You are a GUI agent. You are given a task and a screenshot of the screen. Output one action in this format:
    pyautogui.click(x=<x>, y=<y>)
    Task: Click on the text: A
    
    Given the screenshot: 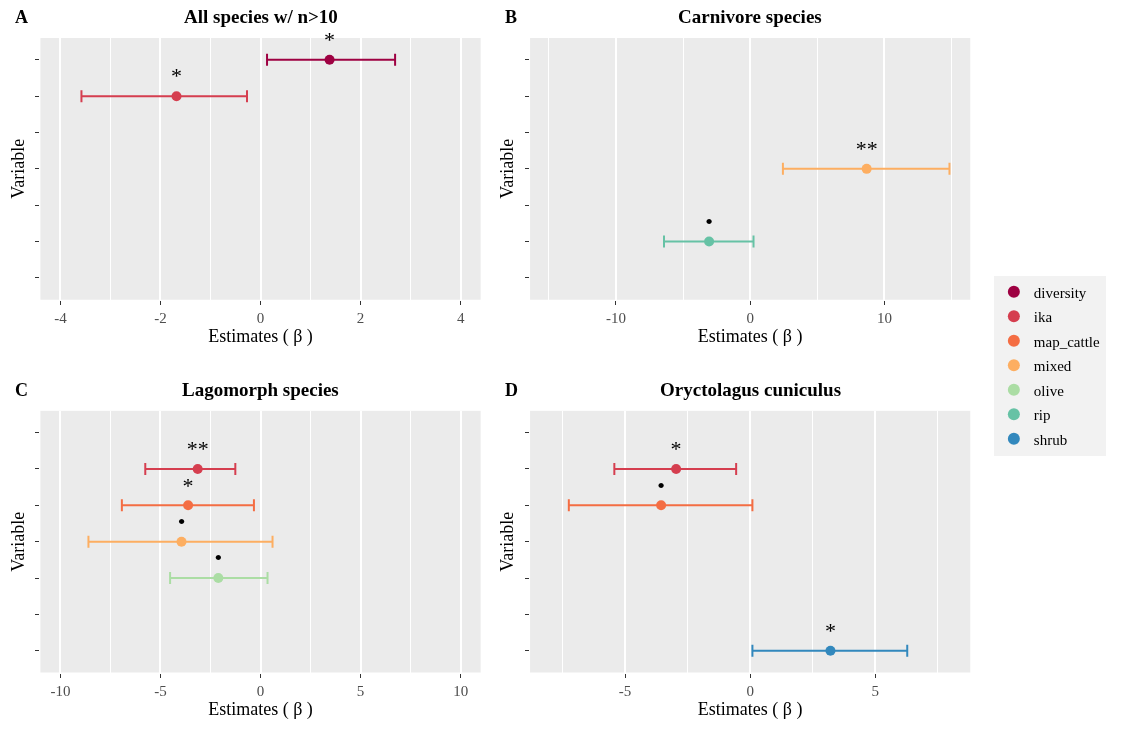 What is the action you would take?
    pyautogui.click(x=21, y=17)
    